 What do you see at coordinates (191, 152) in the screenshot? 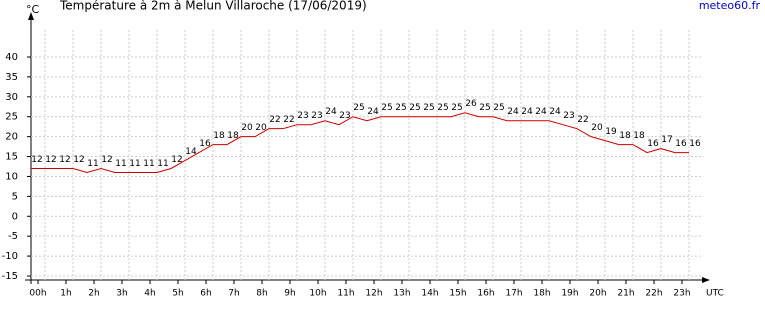
I see `data-label: 14` at bounding box center [191, 152].